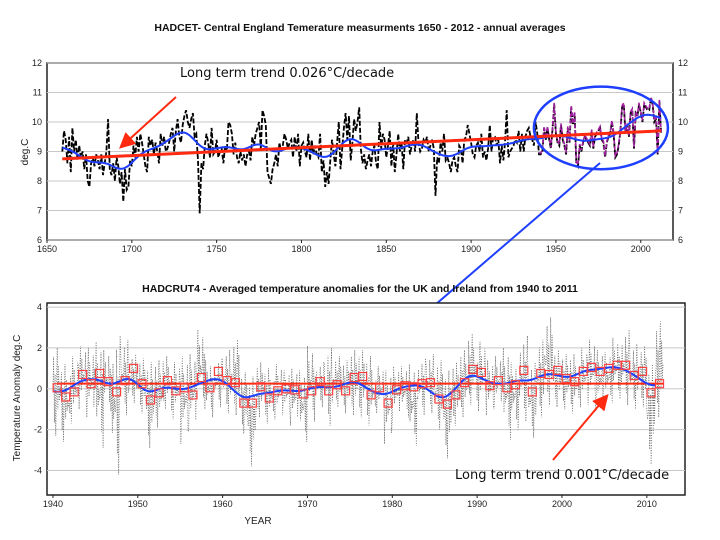  Describe the element at coordinates (39, 240) in the screenshot. I see `y-tick-label: 6` at that location.